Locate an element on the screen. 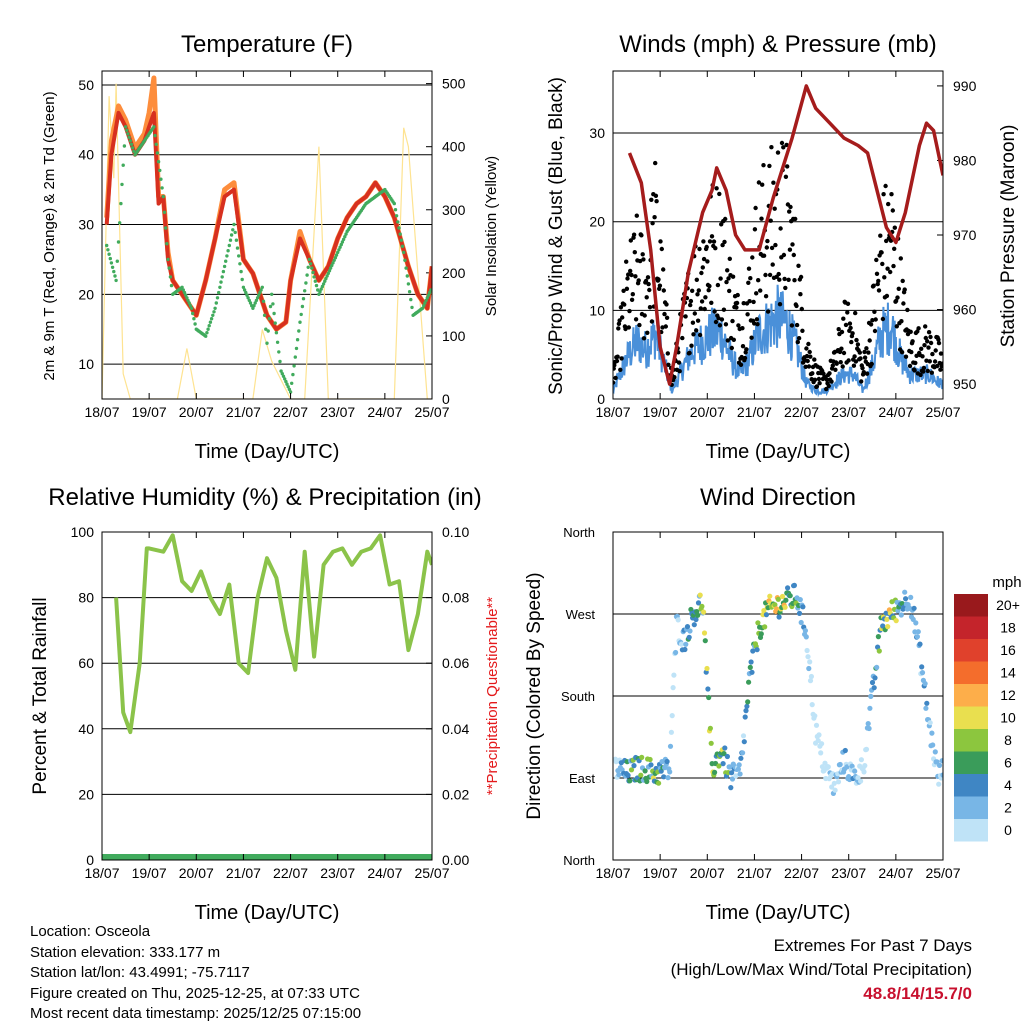 The height and width of the screenshot is (1025, 1024). wind-speed-line is located at coordinates (778, 341).